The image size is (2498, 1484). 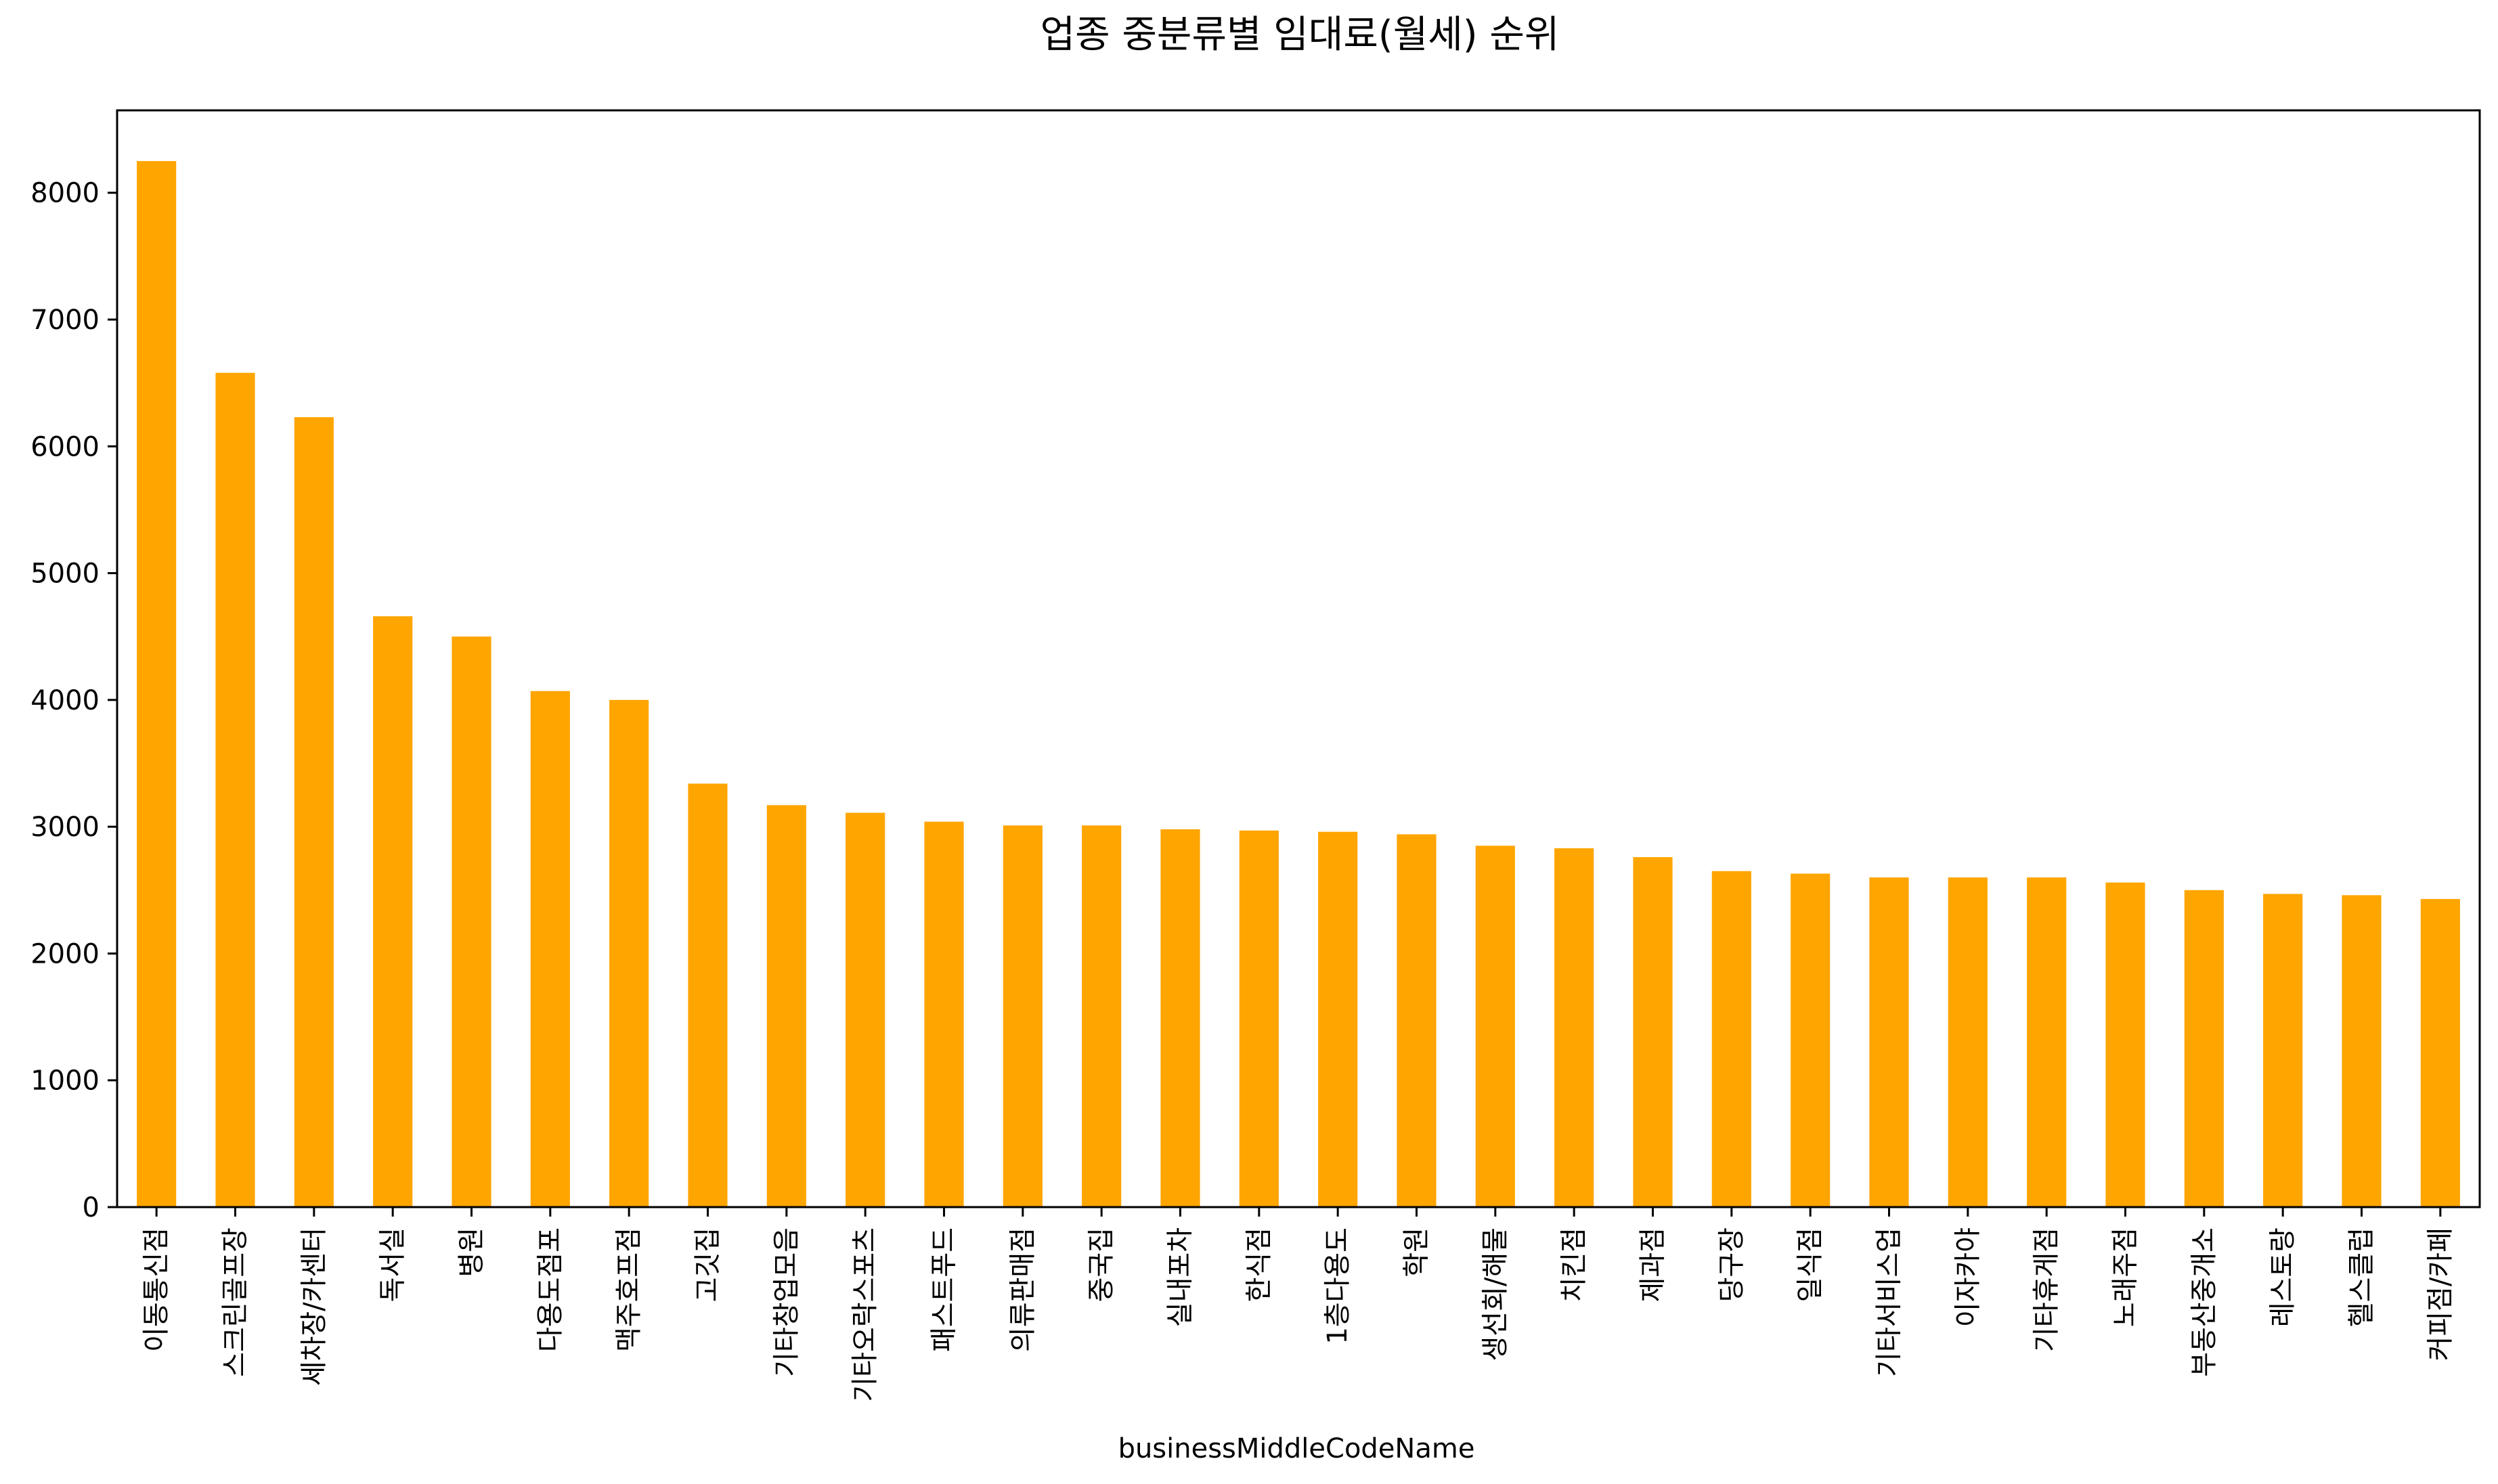 I want to click on x-tick-label: 제과점, so click(x=1653, y=1264).